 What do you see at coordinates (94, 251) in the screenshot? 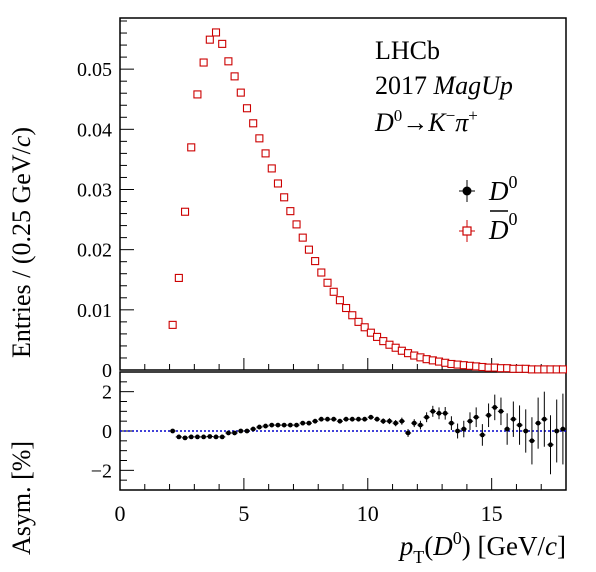
I see `main-y-tick-label: 0.02` at bounding box center [94, 251].